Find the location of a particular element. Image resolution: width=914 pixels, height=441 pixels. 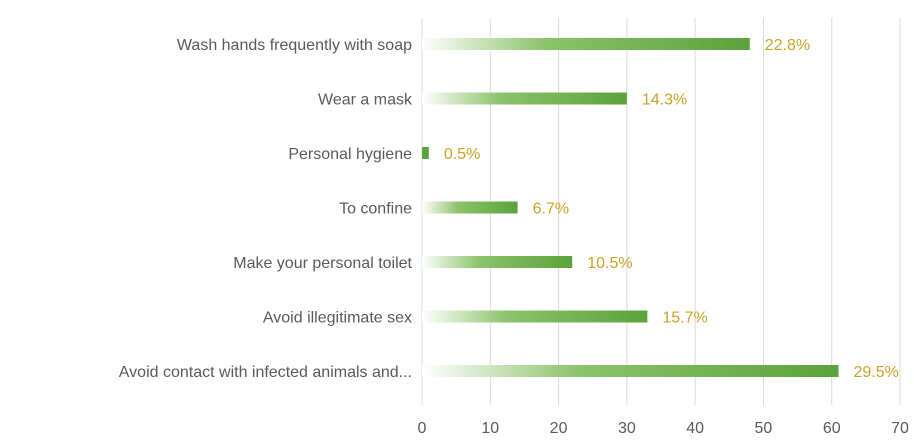

x-tick-label: 30 is located at coordinates (627, 428).